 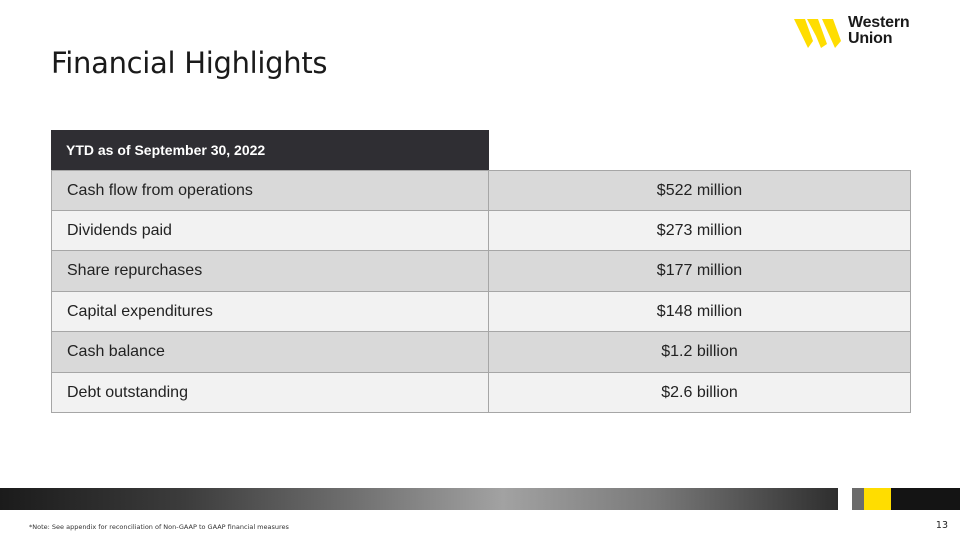 I want to click on row-value: $273 million, so click(x=700, y=230).